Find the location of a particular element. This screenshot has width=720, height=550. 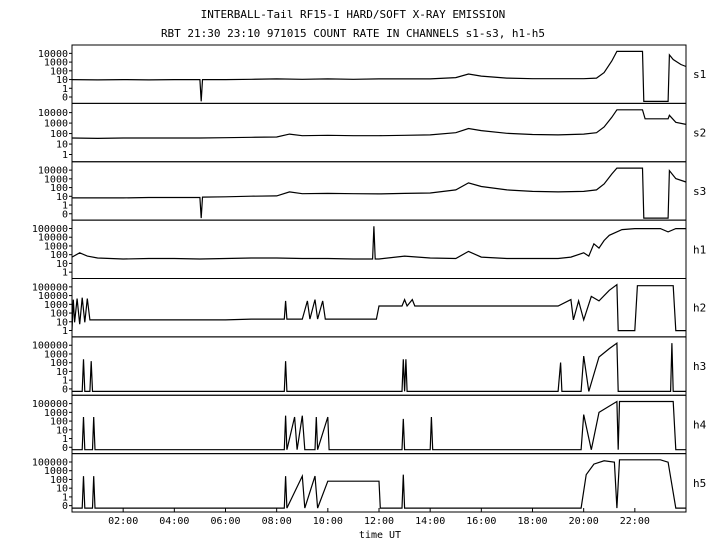

trace-h2 is located at coordinates (378, 307).